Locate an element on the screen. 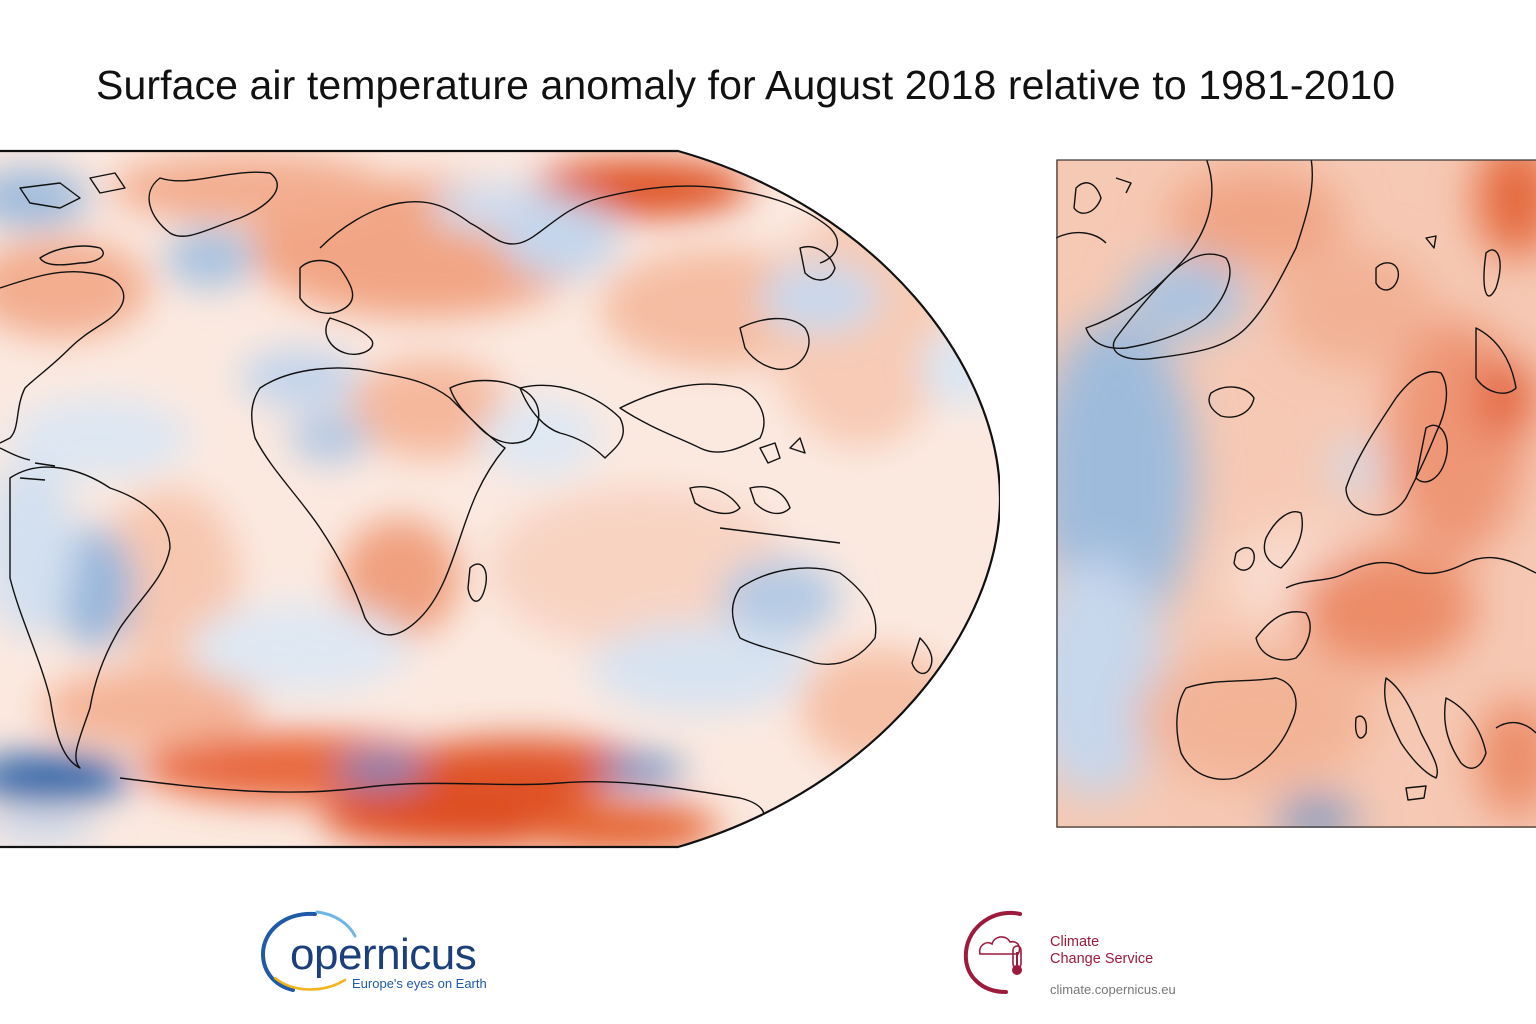  copernicus-logo is located at coordinates (308, 951).